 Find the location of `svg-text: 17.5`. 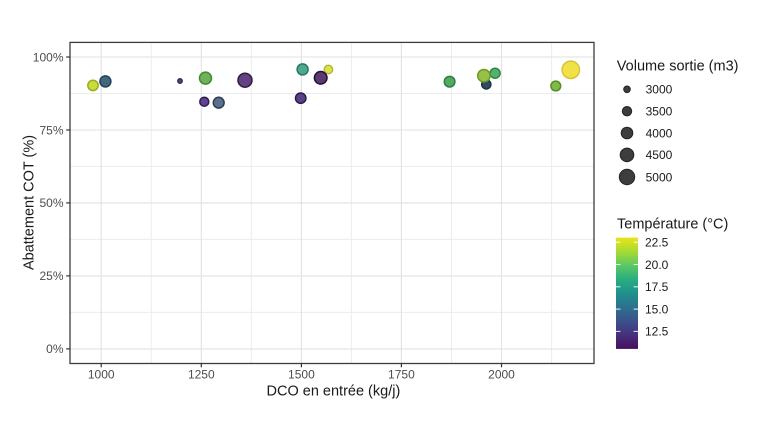

svg-text: 17.5 is located at coordinates (657, 287).